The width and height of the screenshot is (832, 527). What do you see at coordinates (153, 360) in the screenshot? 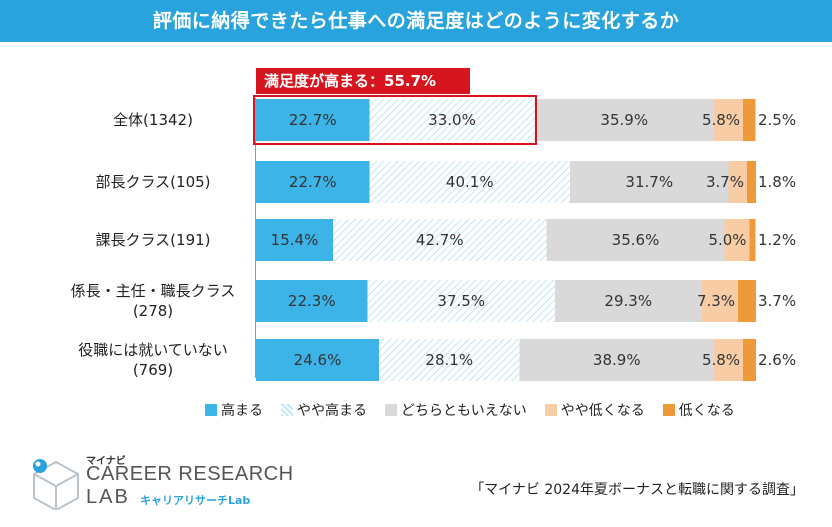
I see `category-label: 役職には就いていない (769)` at bounding box center [153, 360].